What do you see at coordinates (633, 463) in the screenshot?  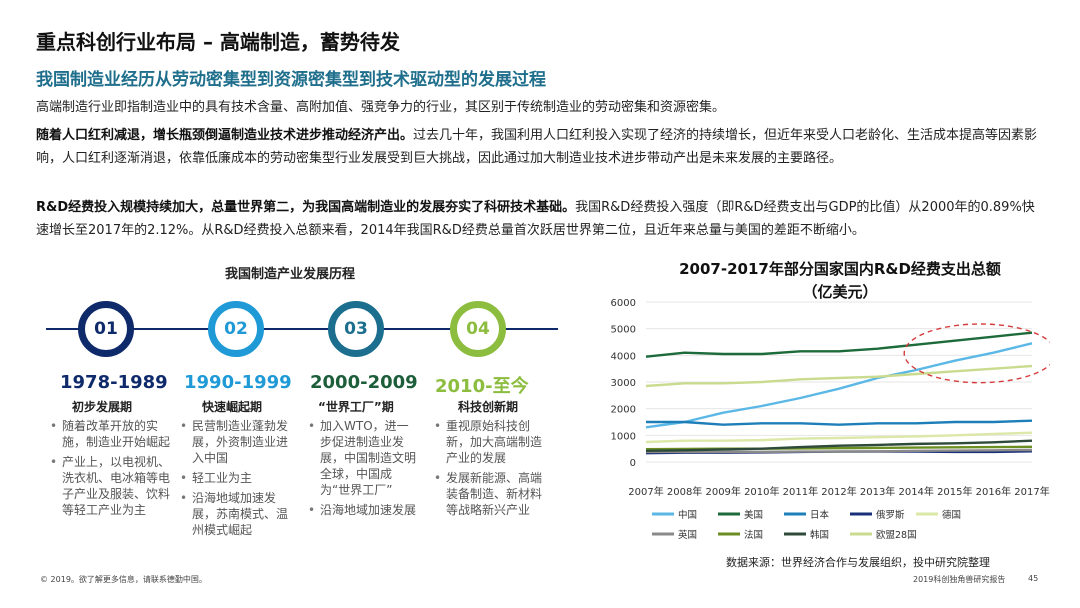 I see `y-tick-label: 0` at bounding box center [633, 463].